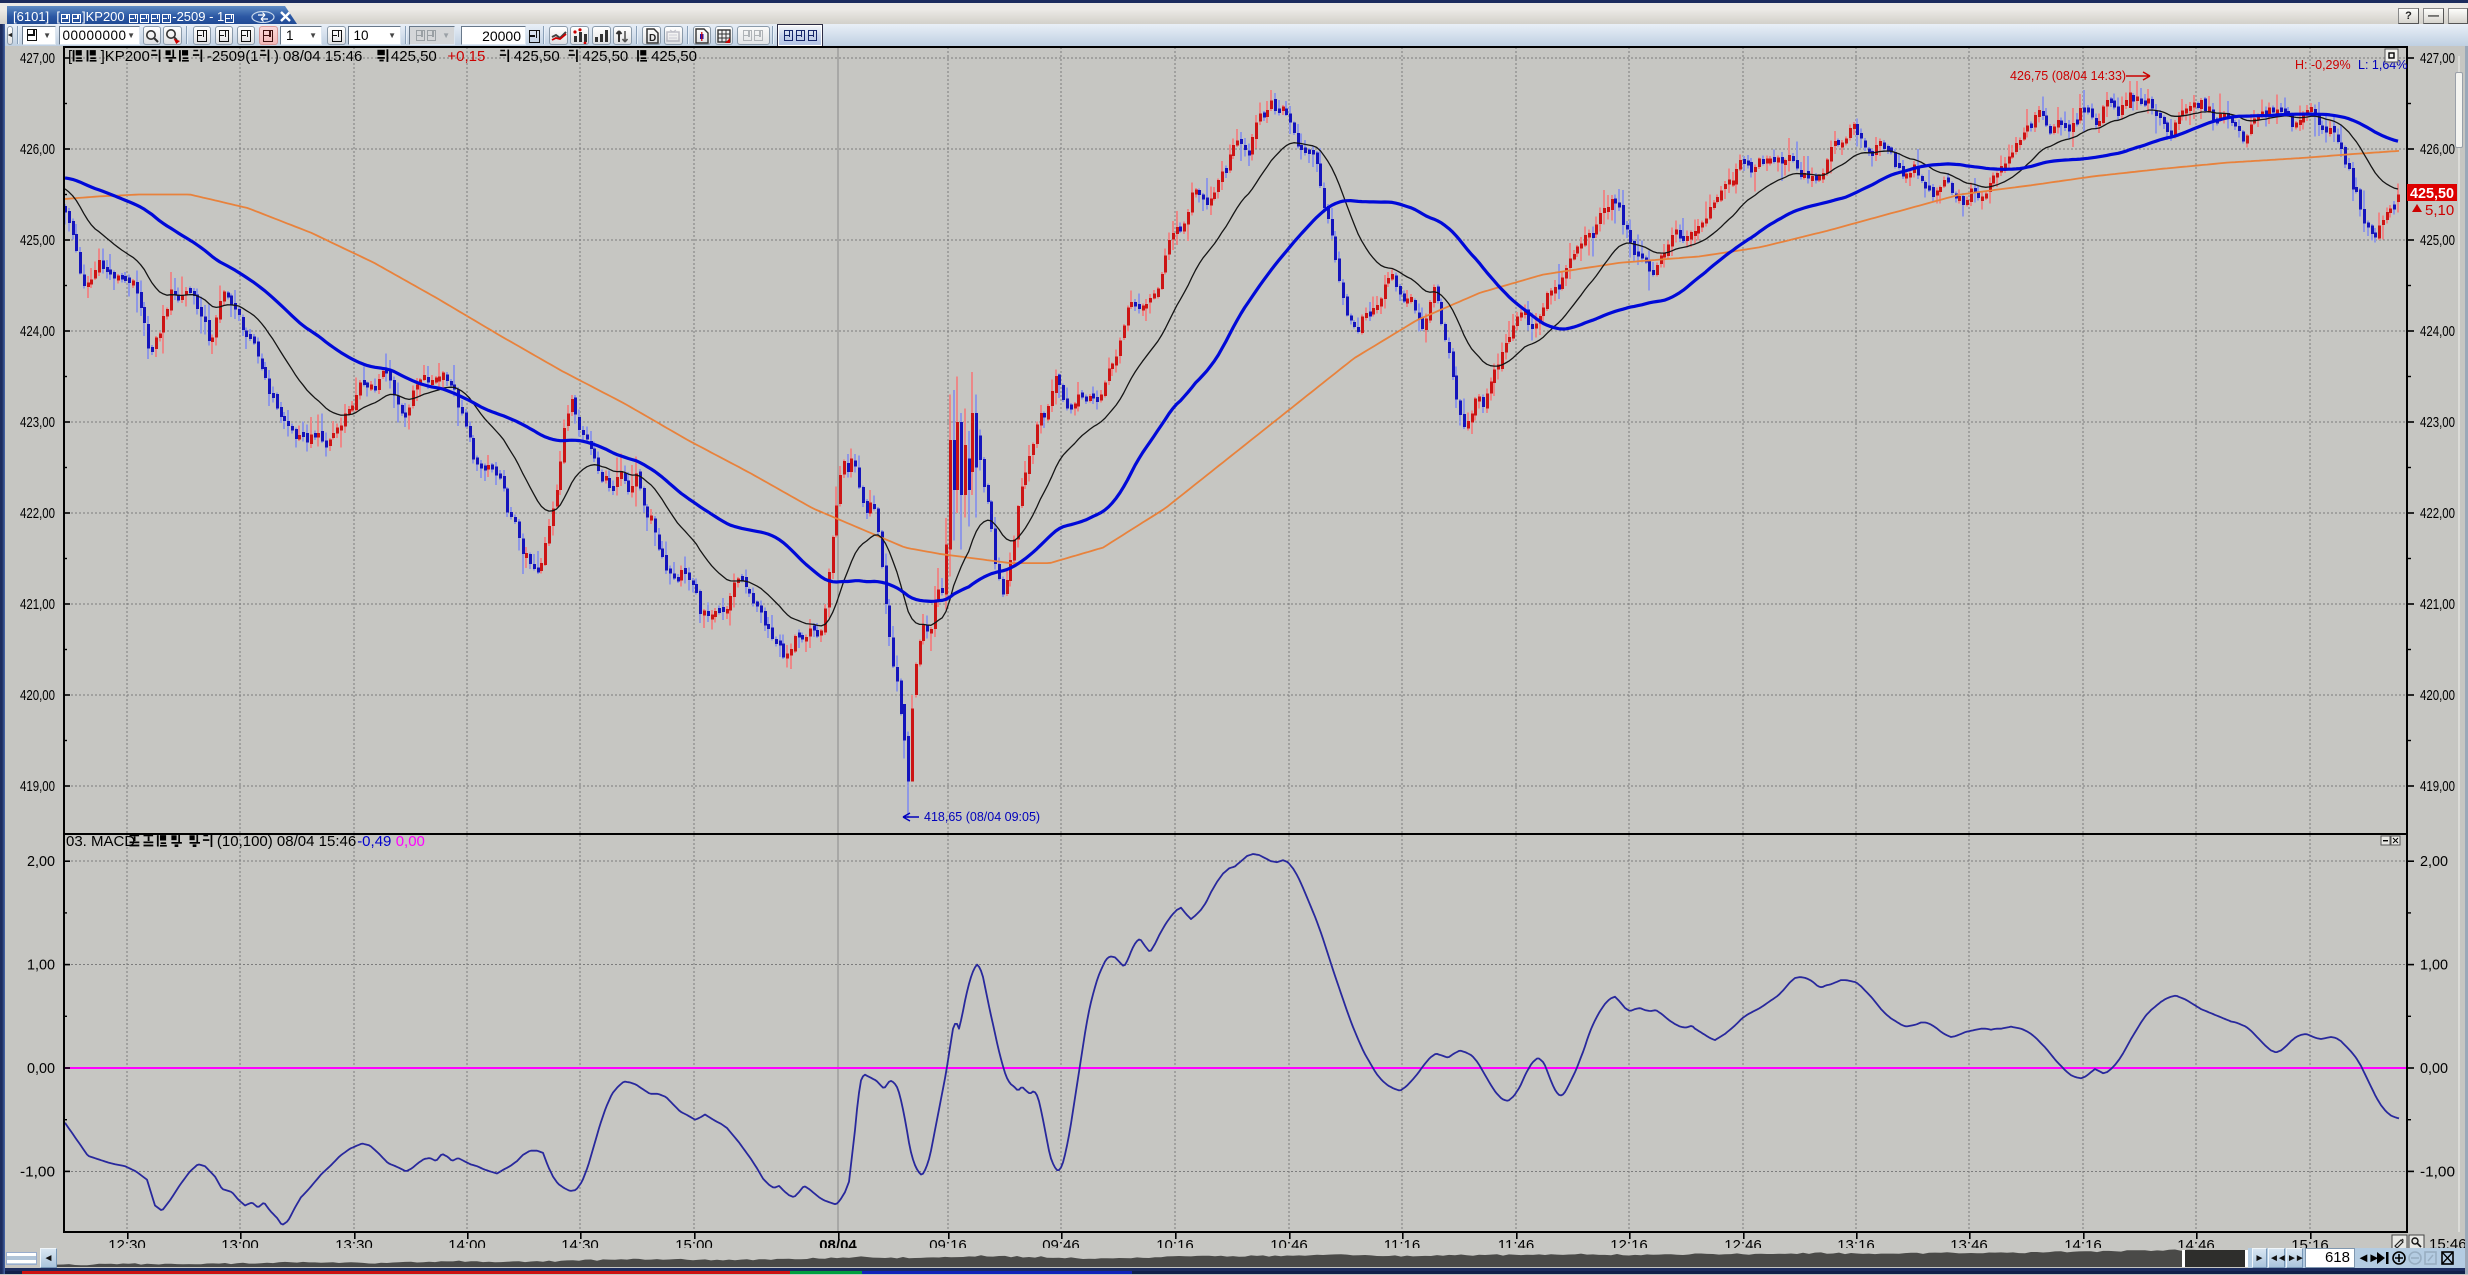  What do you see at coordinates (2083, 1243) in the screenshot?
I see `svg-text: 14:16` at bounding box center [2083, 1243].